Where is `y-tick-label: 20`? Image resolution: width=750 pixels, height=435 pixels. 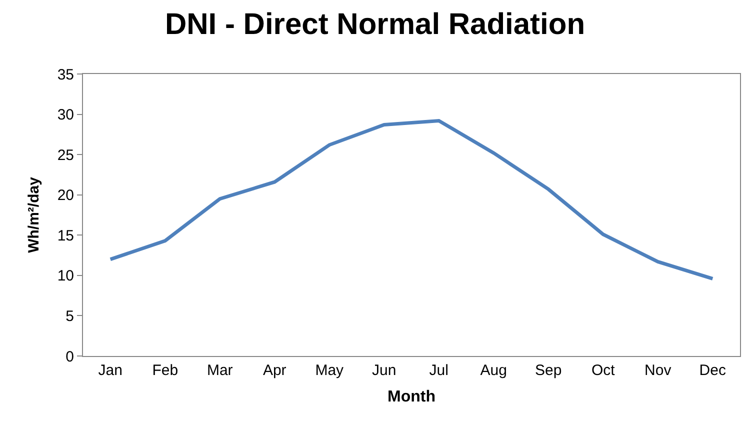 y-tick-label: 20 is located at coordinates (65, 195).